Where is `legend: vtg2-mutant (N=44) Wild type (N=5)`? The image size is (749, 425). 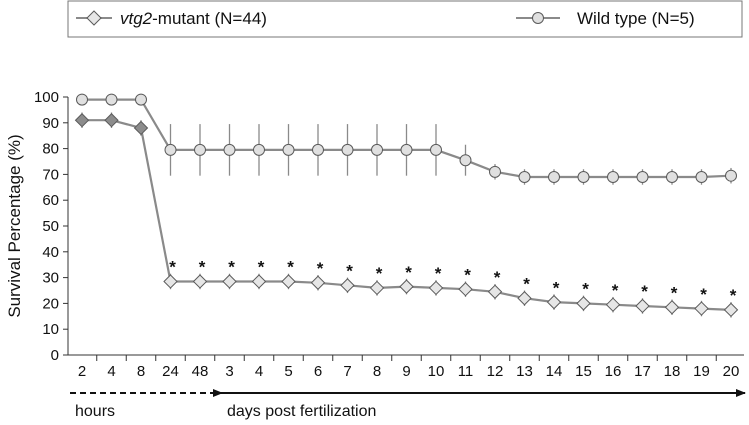
legend: vtg2-mutant (N=44) Wild type (N=5) is located at coordinates (405, 19).